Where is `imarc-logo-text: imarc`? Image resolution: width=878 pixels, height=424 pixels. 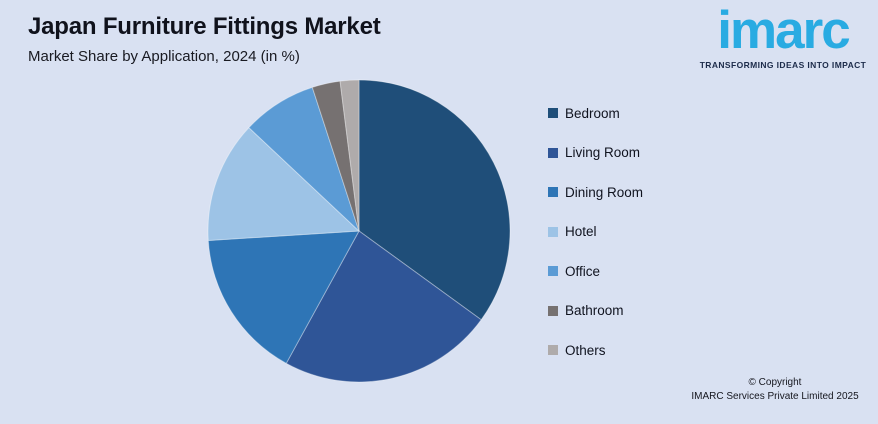
imarc-logo-text: imarc is located at coordinates (783, 30).